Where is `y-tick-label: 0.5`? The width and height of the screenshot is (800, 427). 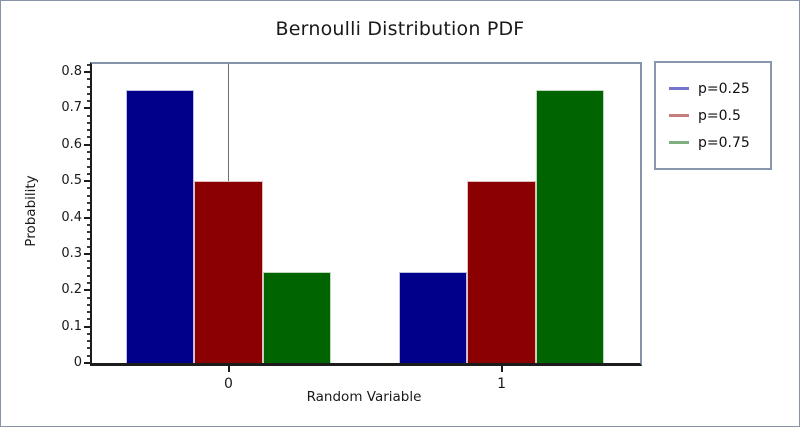 y-tick-label: 0.5 is located at coordinates (71, 181).